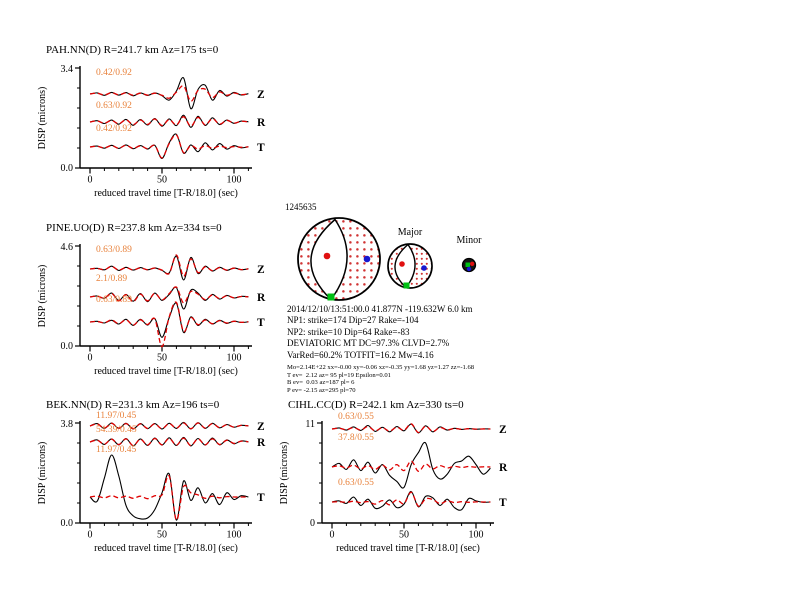  Describe the element at coordinates (132, 50) in the screenshot. I see `station-title: PAH.NN(D) R=241.7 km Az=175 ts=0` at that location.